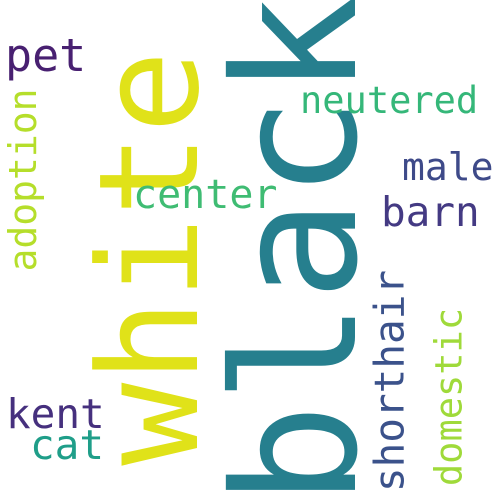  I want to click on word-adoption: adoption, so click(23, 180).